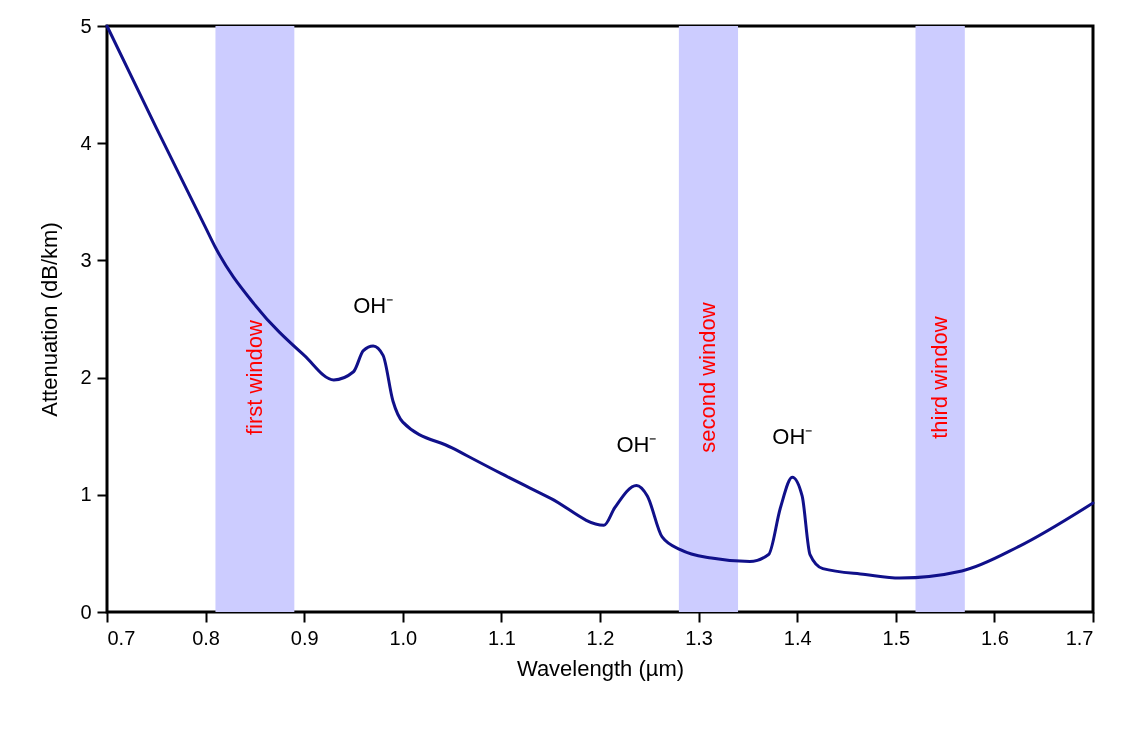 This screenshot has width=1121, height=731. I want to click on band-label: third window, so click(940, 377).